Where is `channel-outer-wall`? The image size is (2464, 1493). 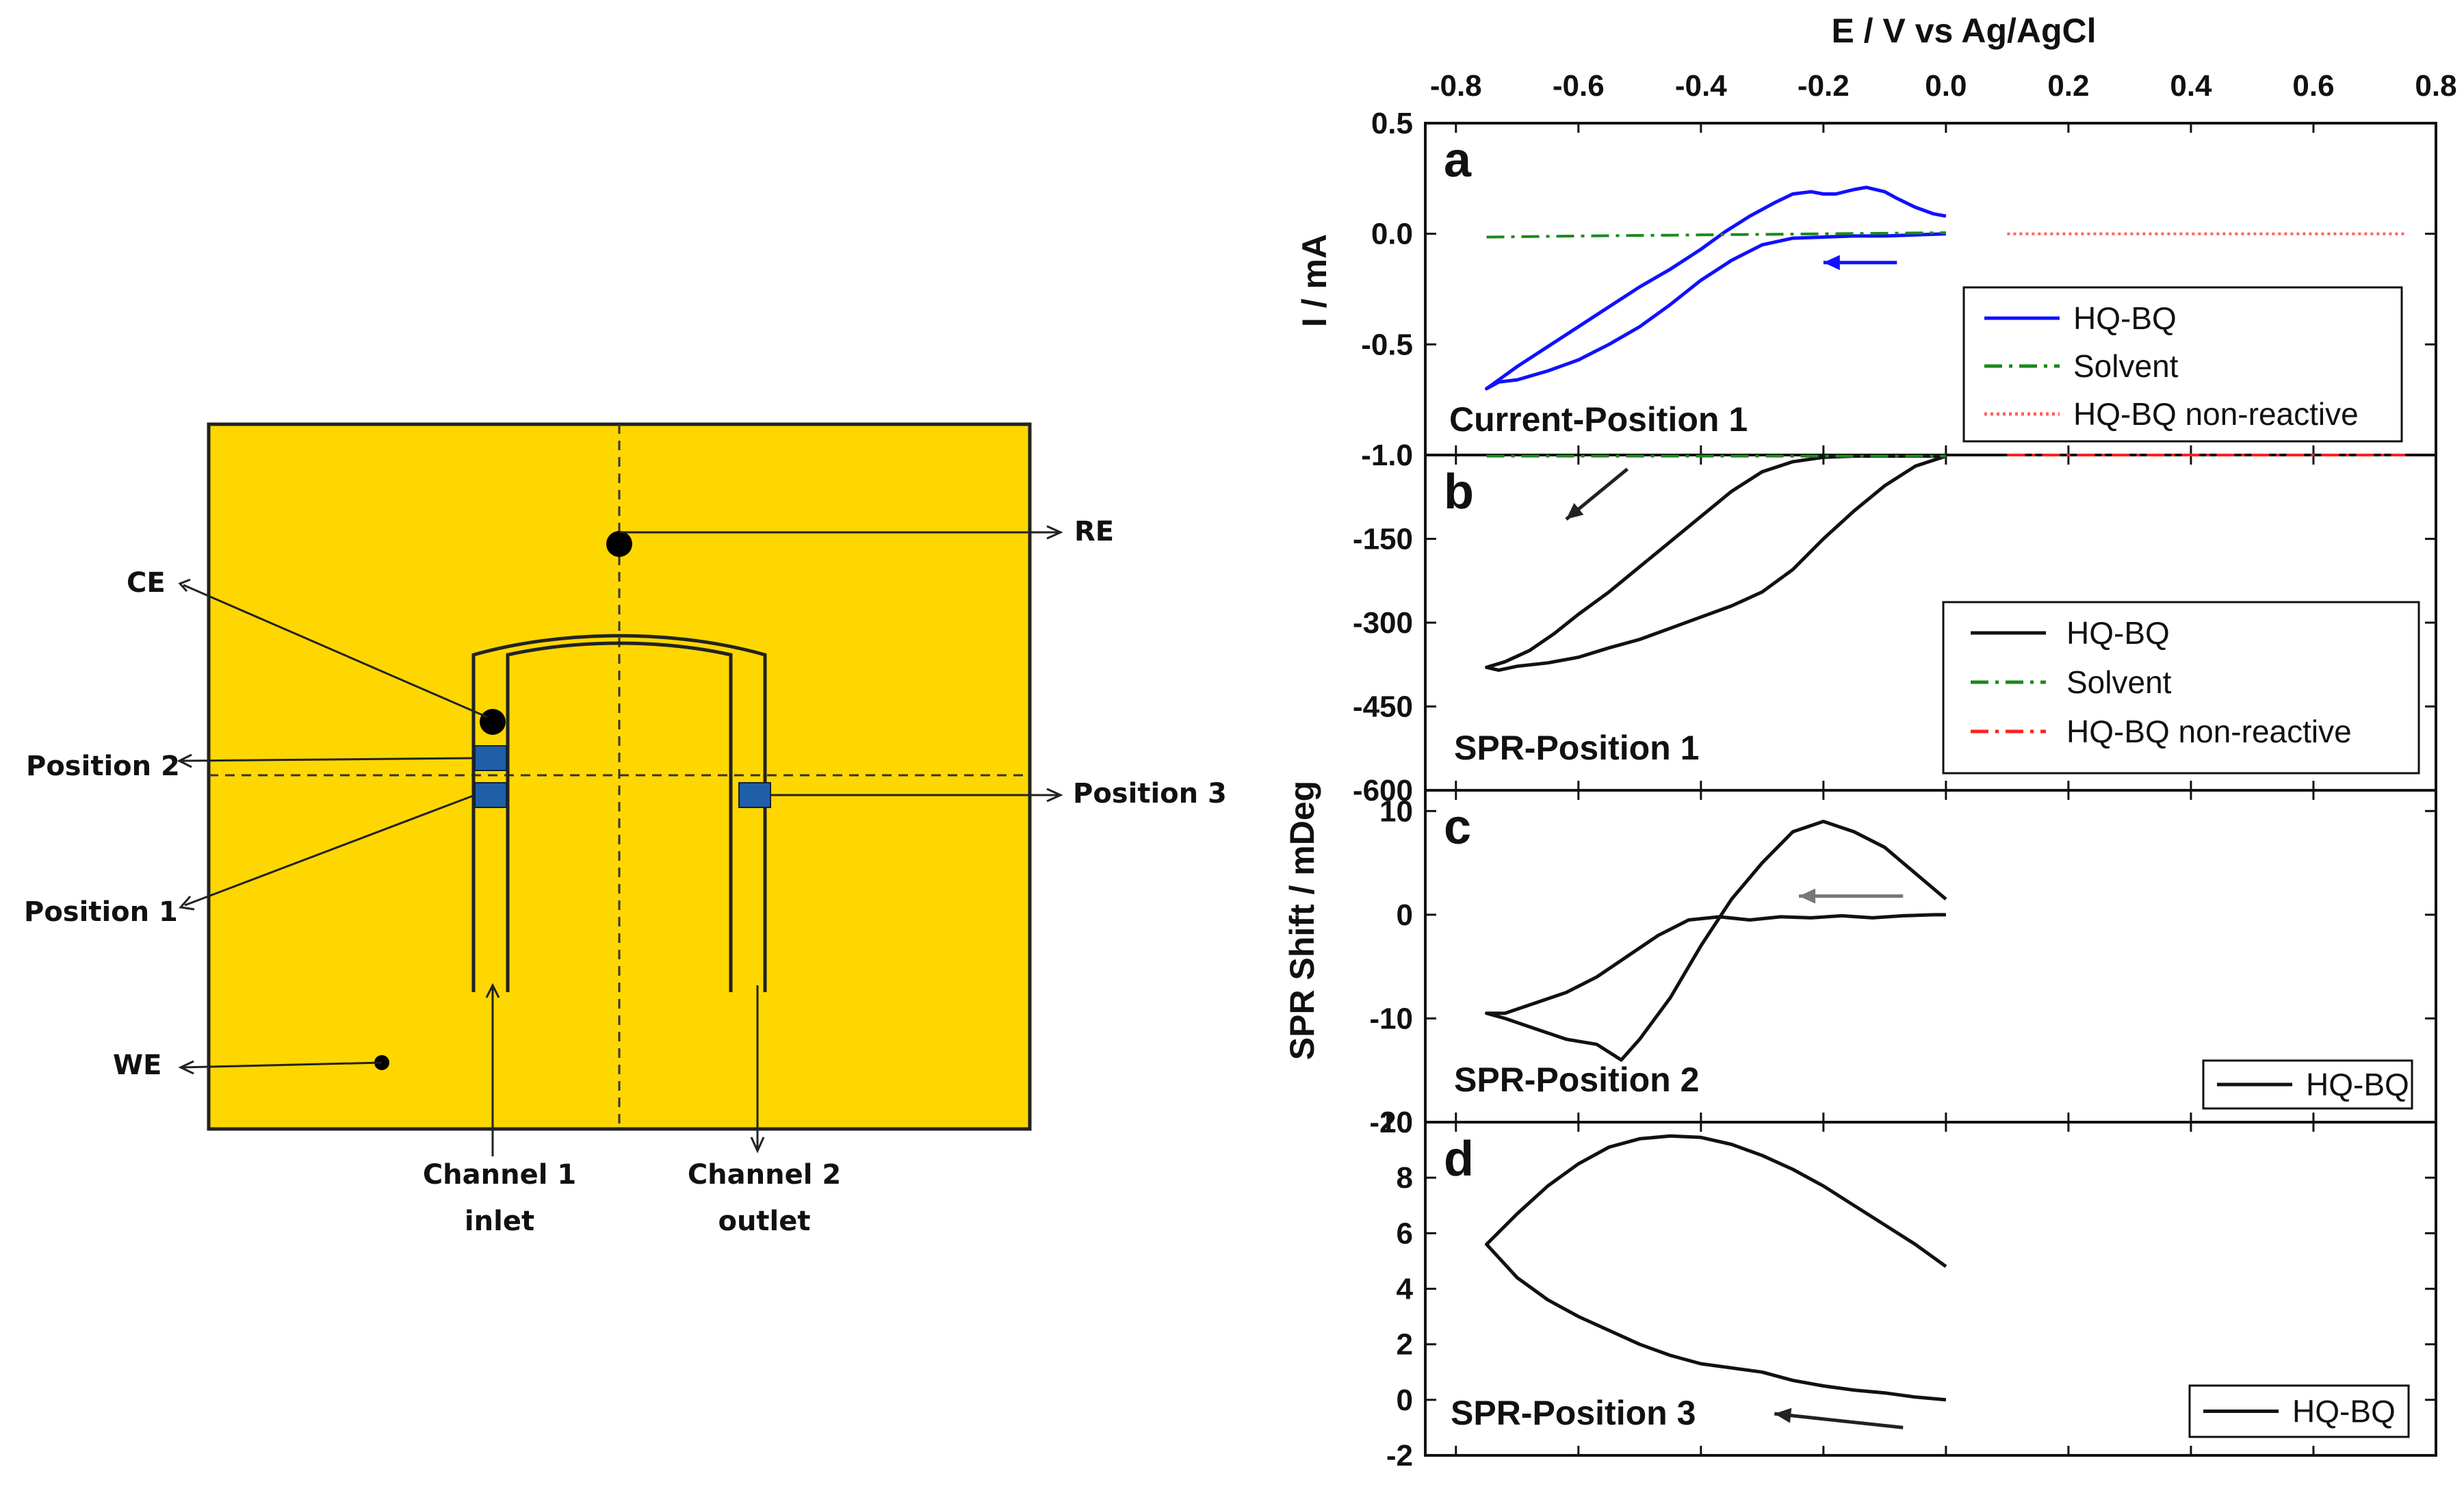
channel-outer-wall is located at coordinates (619, 813).